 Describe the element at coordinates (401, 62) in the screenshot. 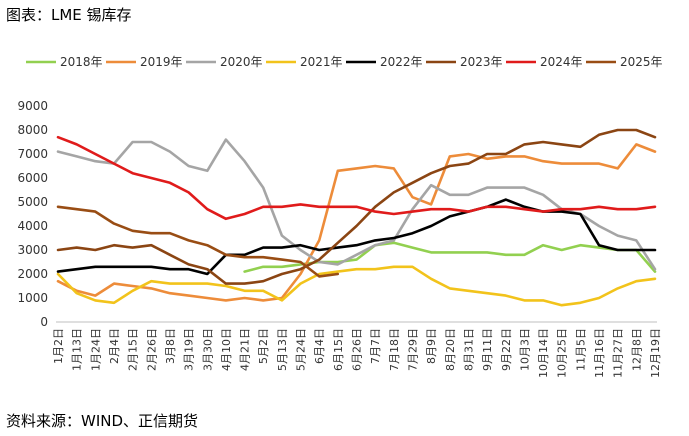

I see `legend-label: 2022年` at that location.